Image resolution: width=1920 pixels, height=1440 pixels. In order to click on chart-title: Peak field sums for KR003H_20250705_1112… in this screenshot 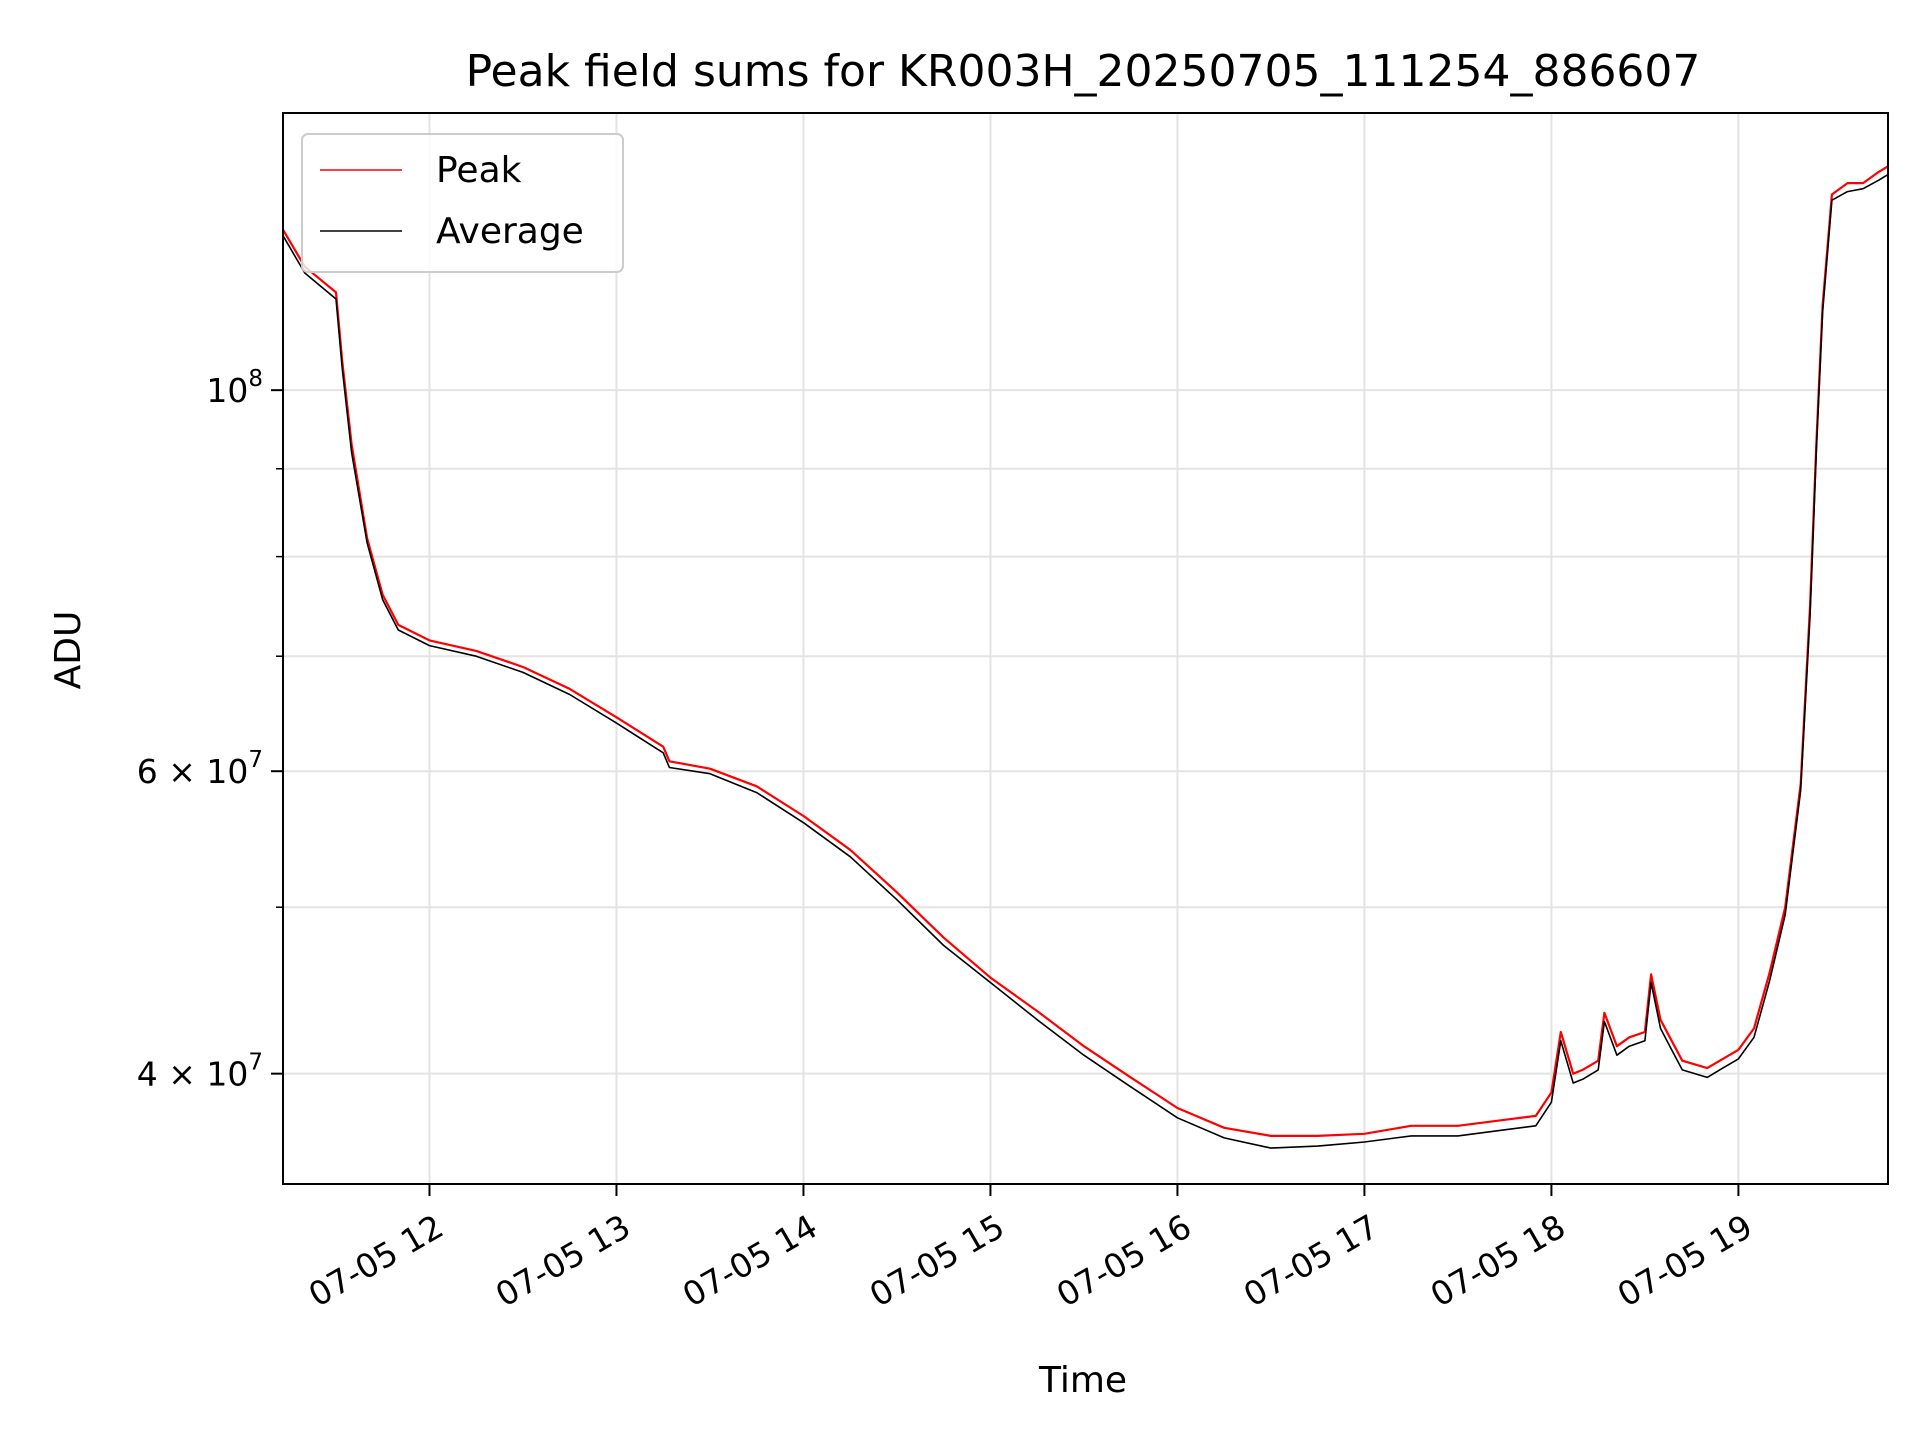, I will do `click(1083, 71)`.